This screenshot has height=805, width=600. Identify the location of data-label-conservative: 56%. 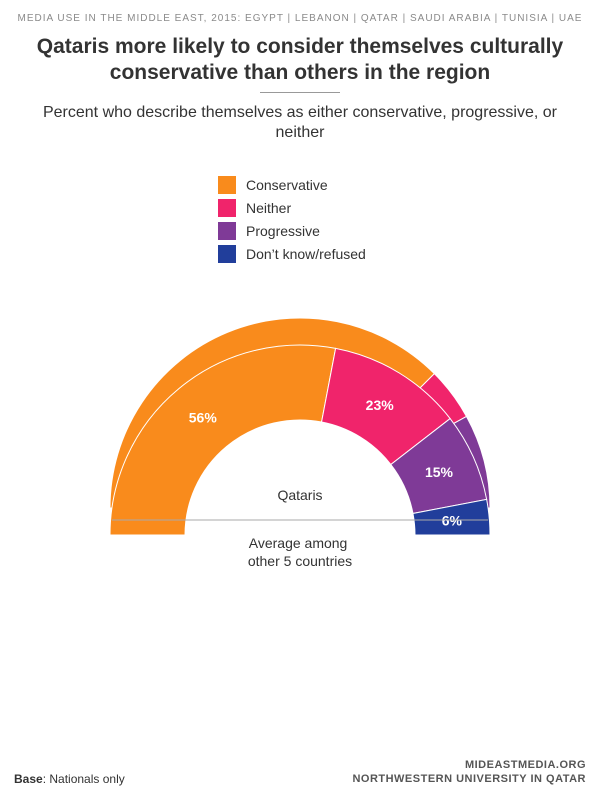
(203, 417).